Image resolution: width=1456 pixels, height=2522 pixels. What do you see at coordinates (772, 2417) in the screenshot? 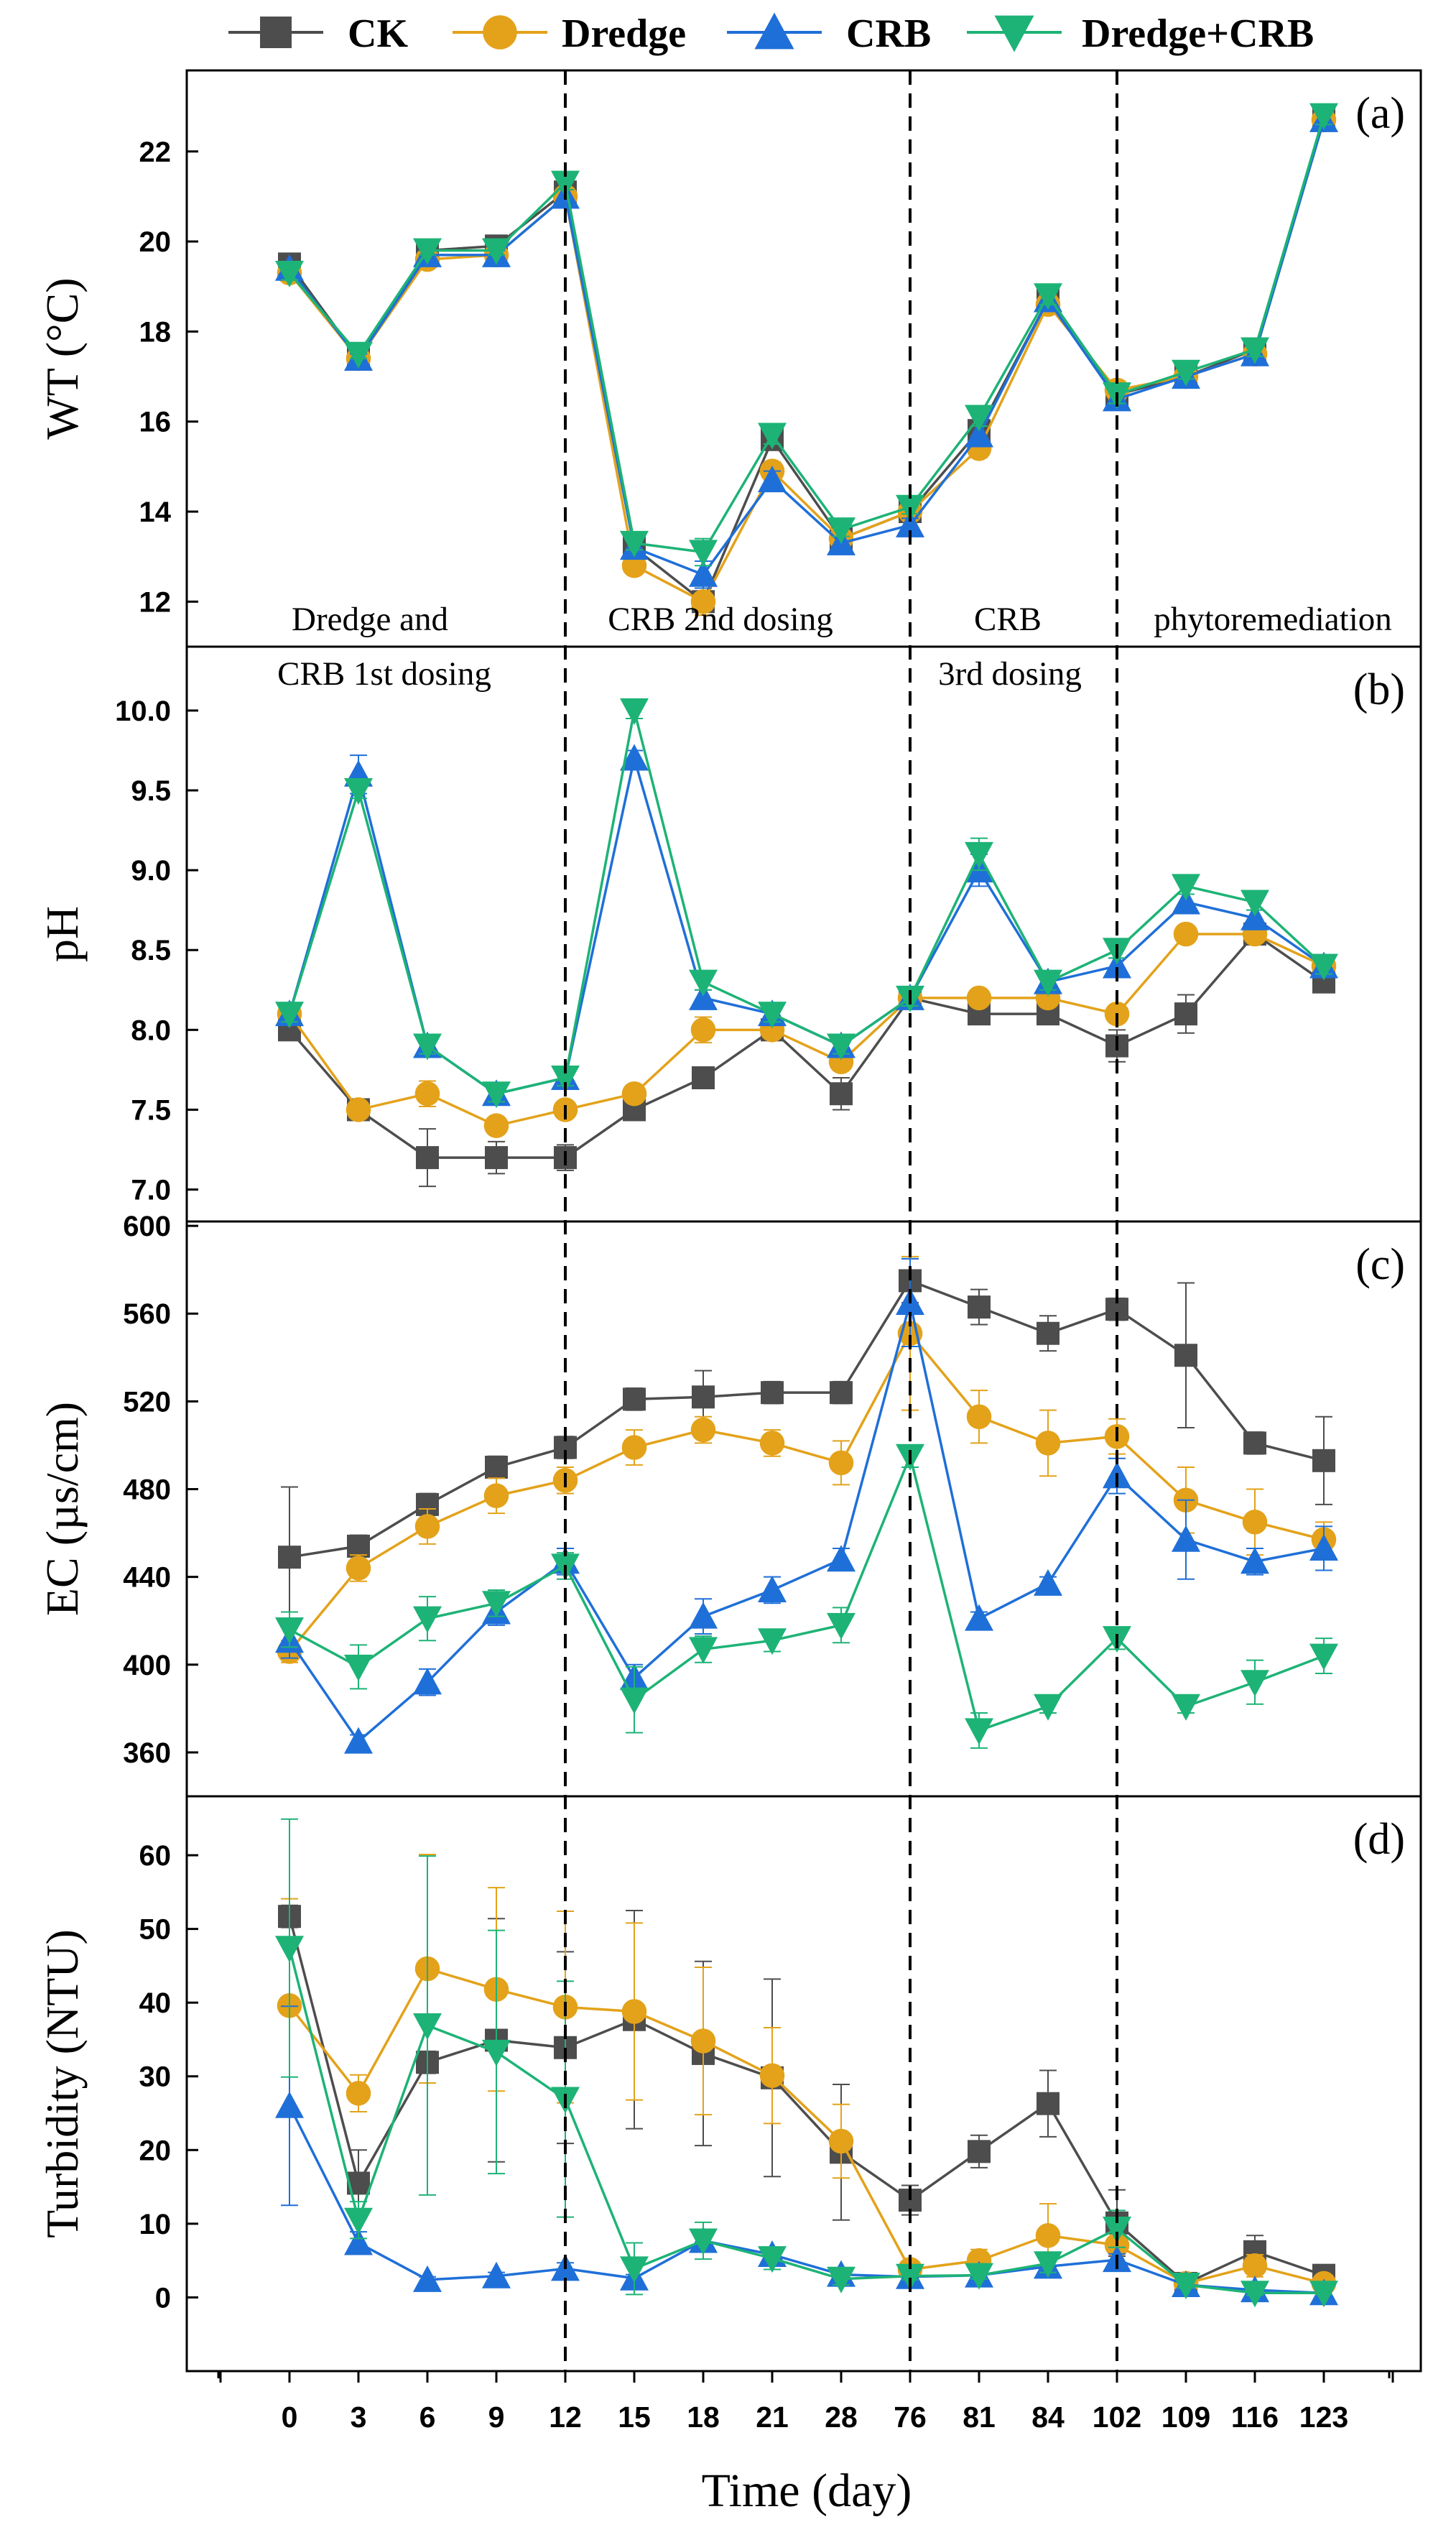
I see `x-tick-label: 21` at bounding box center [772, 2417].